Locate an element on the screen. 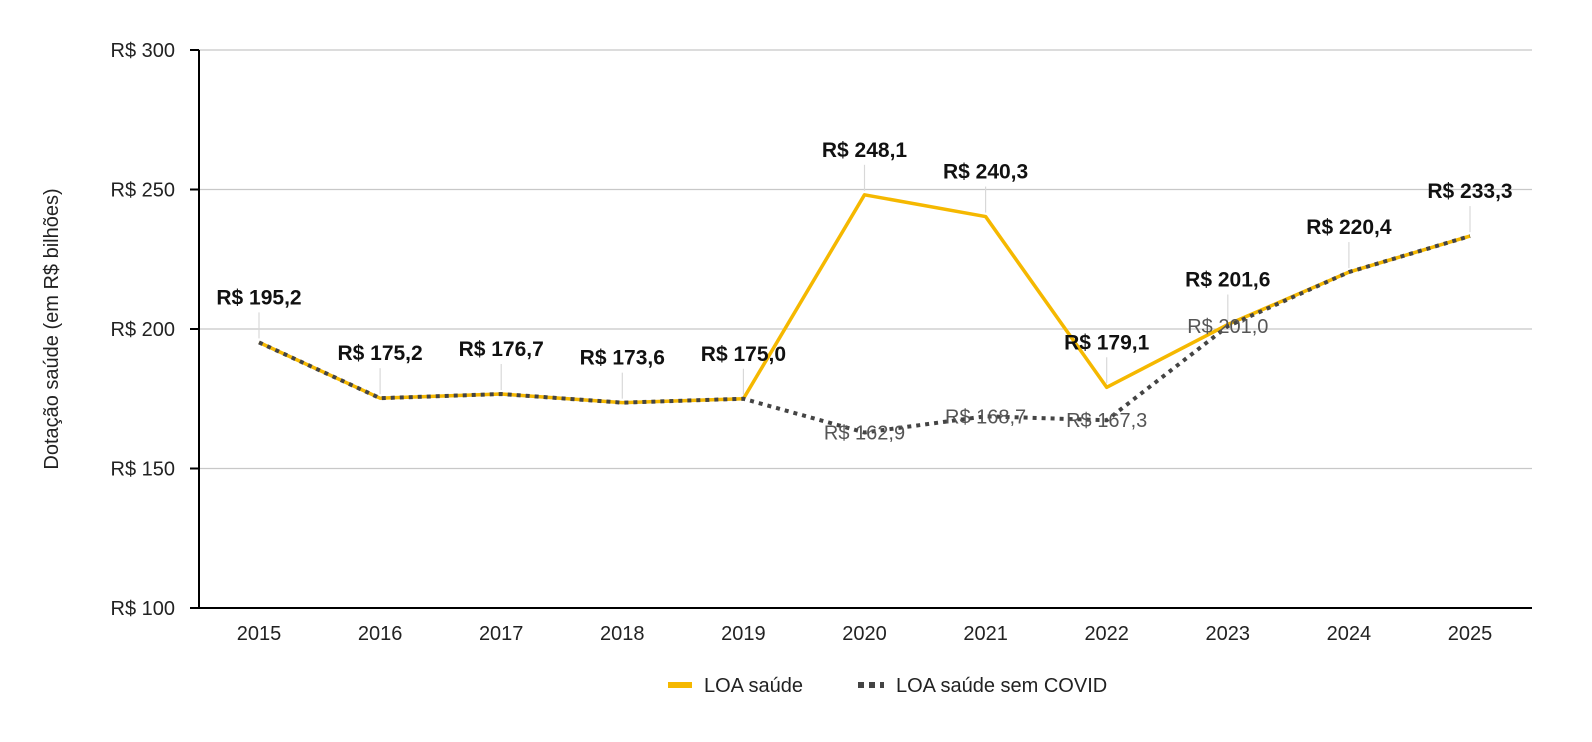 The image size is (1592, 742). x-tick-label: 2015 is located at coordinates (259, 634).